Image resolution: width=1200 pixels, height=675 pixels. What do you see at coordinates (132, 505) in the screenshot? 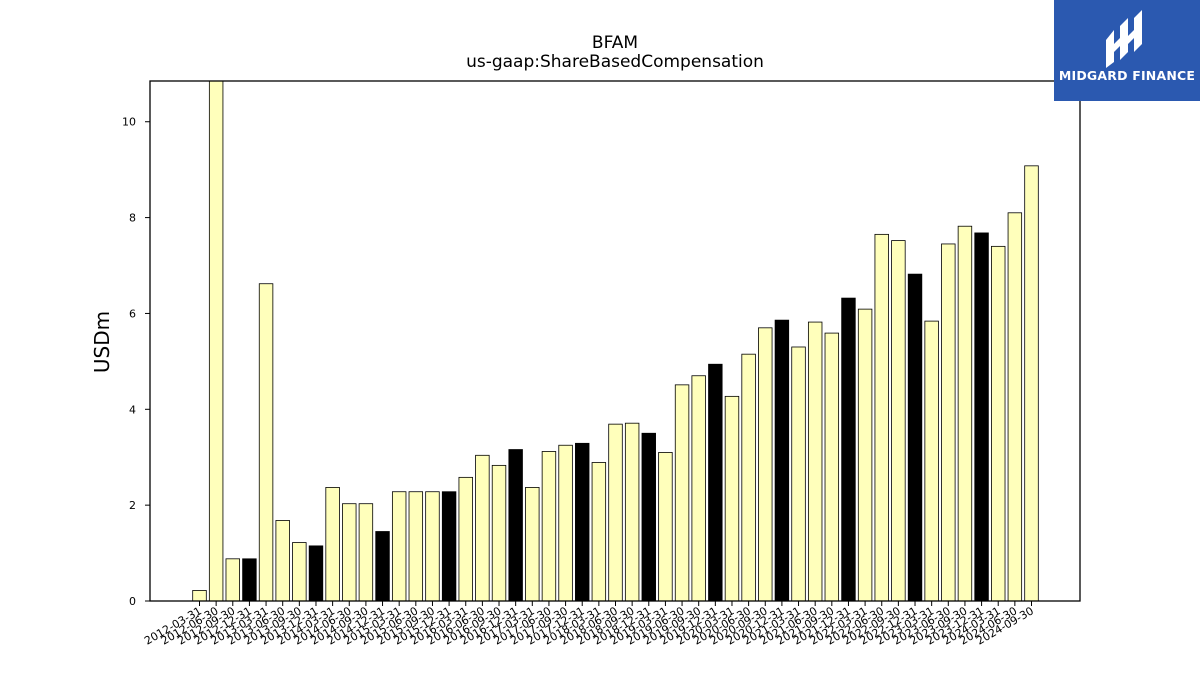
I see `y-tick-label: 2` at bounding box center [132, 505].